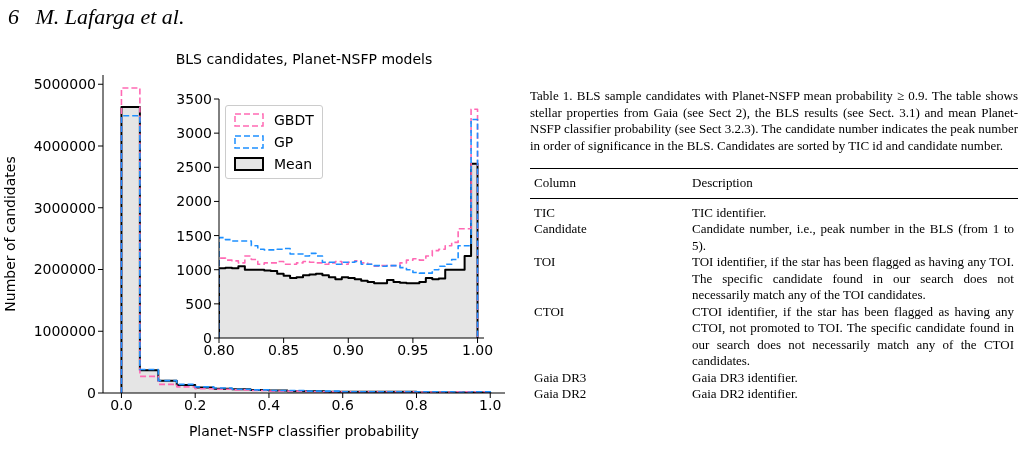  I want to click on text: CTOI, so click(549, 312).